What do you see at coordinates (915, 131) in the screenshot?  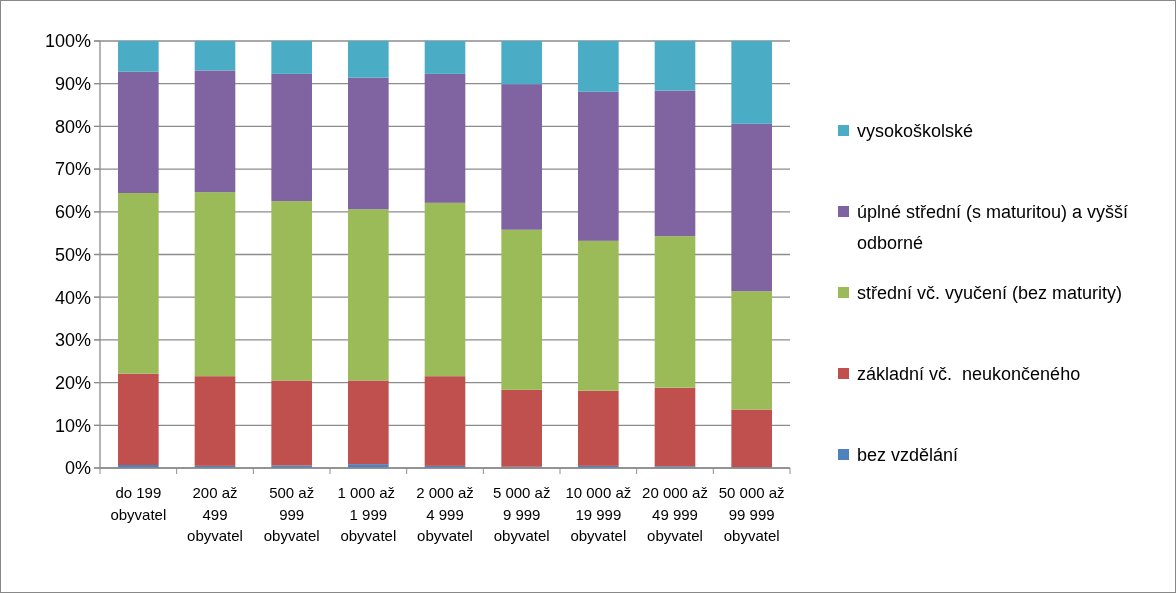 I see `legend-label: vysokoškolské` at bounding box center [915, 131].